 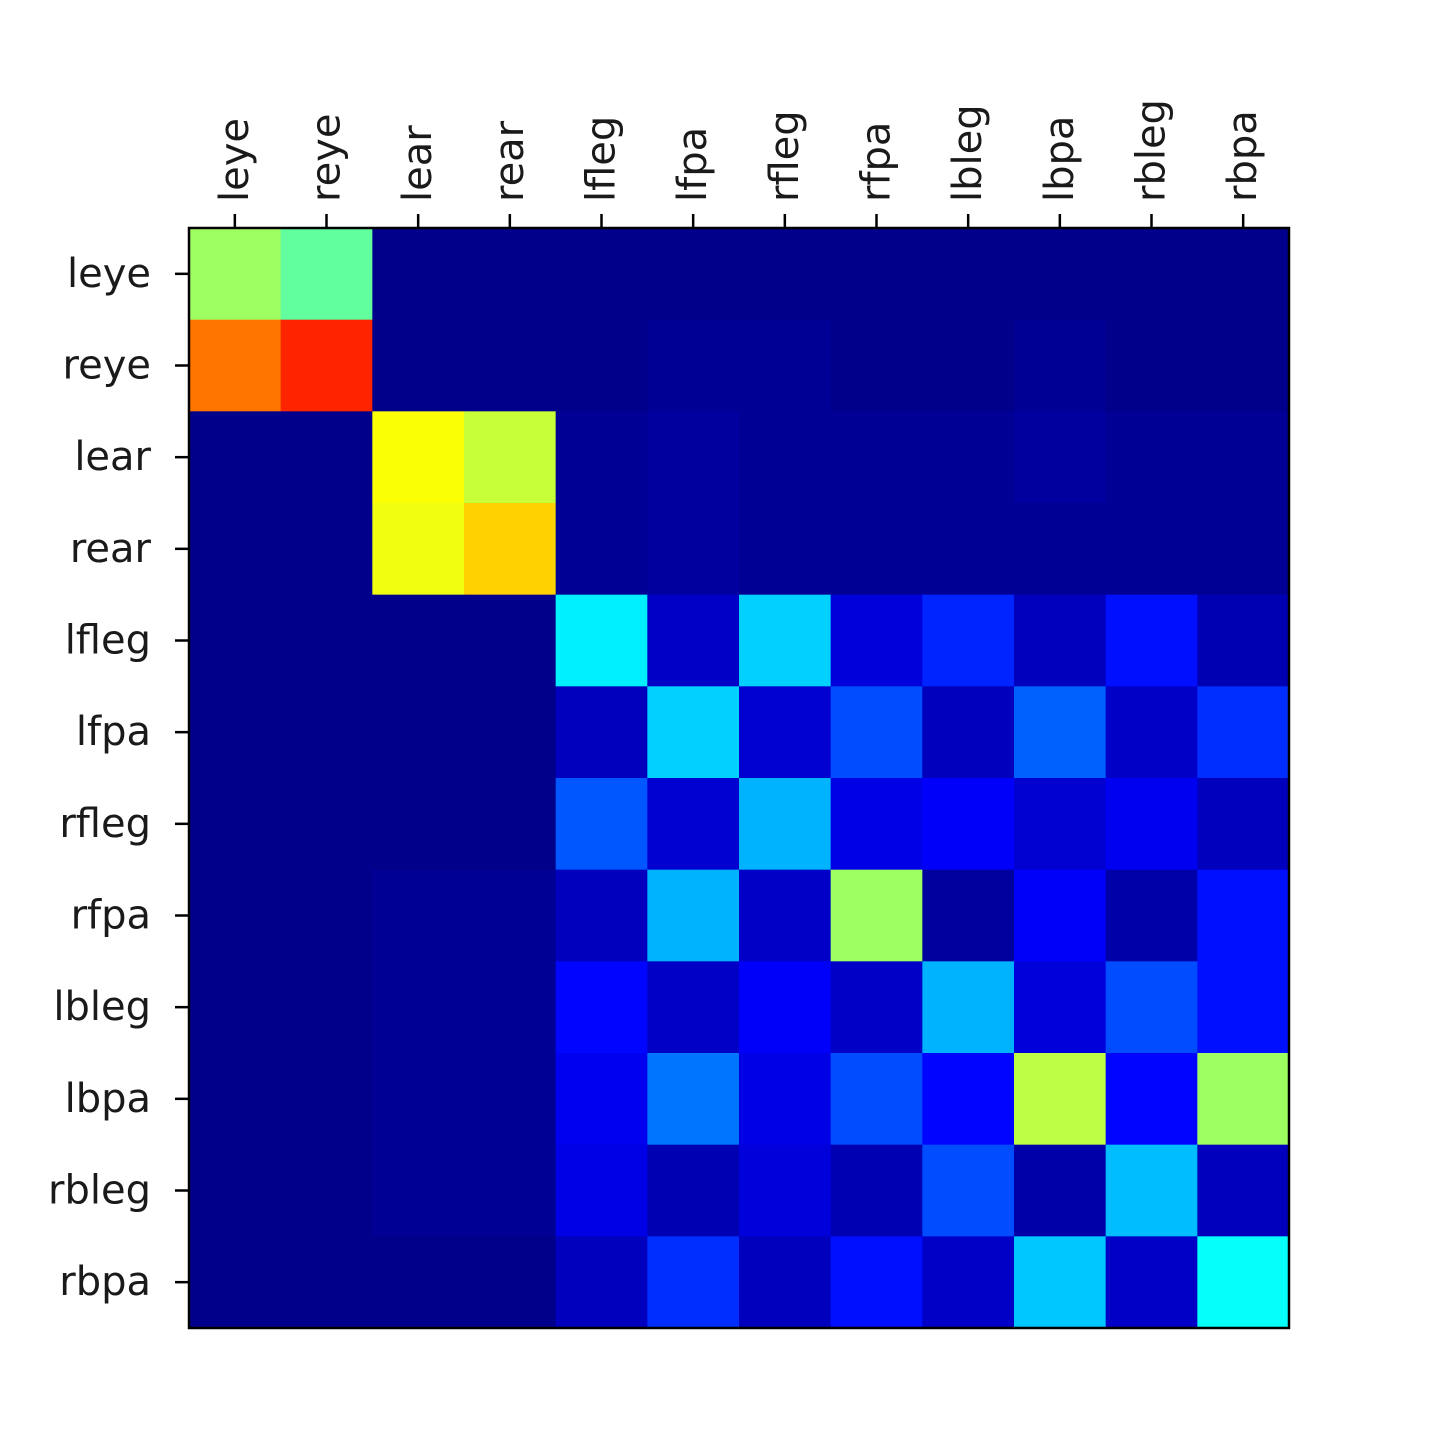 What do you see at coordinates (785, 1007) in the screenshot?
I see `heatmap-cell-lbleg-rfleg` at bounding box center [785, 1007].